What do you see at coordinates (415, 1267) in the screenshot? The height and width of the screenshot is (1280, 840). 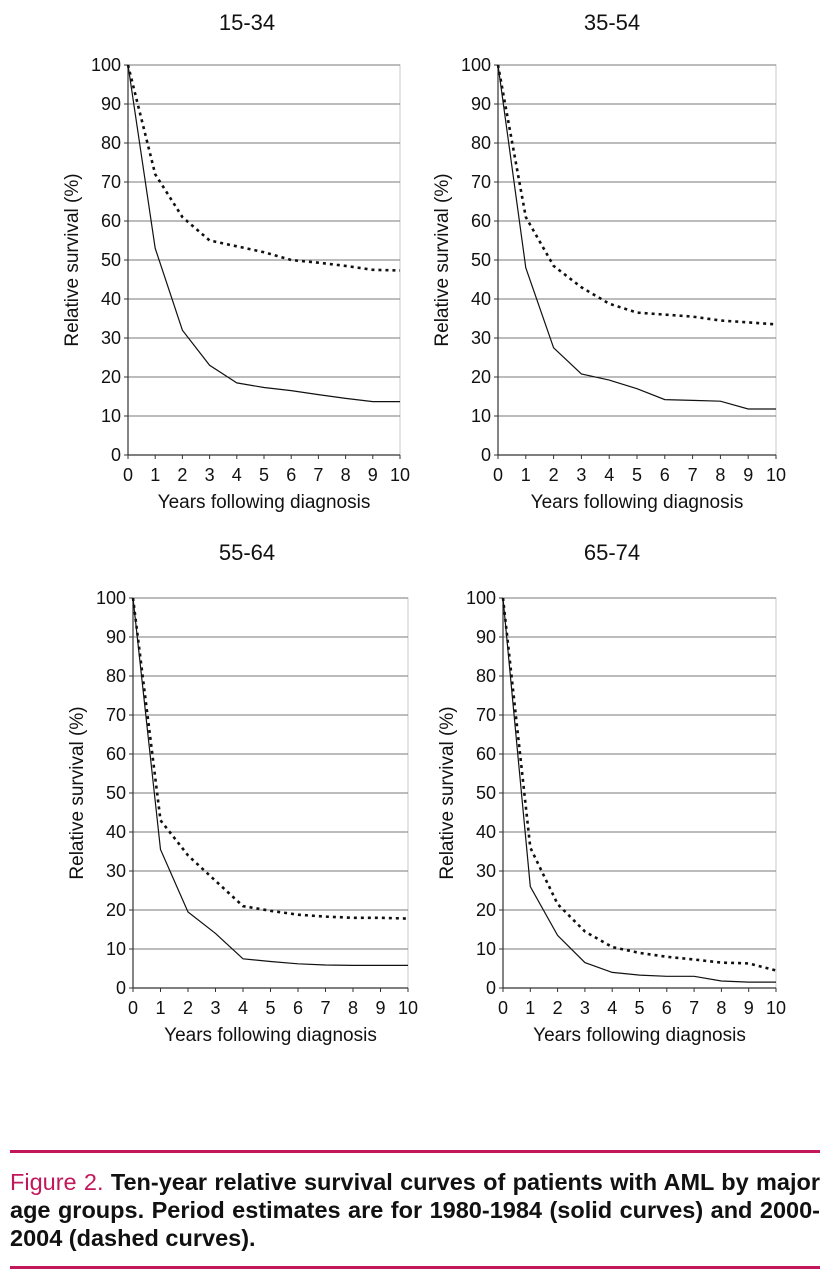 I see `caption-bottom-rule` at bounding box center [415, 1267].